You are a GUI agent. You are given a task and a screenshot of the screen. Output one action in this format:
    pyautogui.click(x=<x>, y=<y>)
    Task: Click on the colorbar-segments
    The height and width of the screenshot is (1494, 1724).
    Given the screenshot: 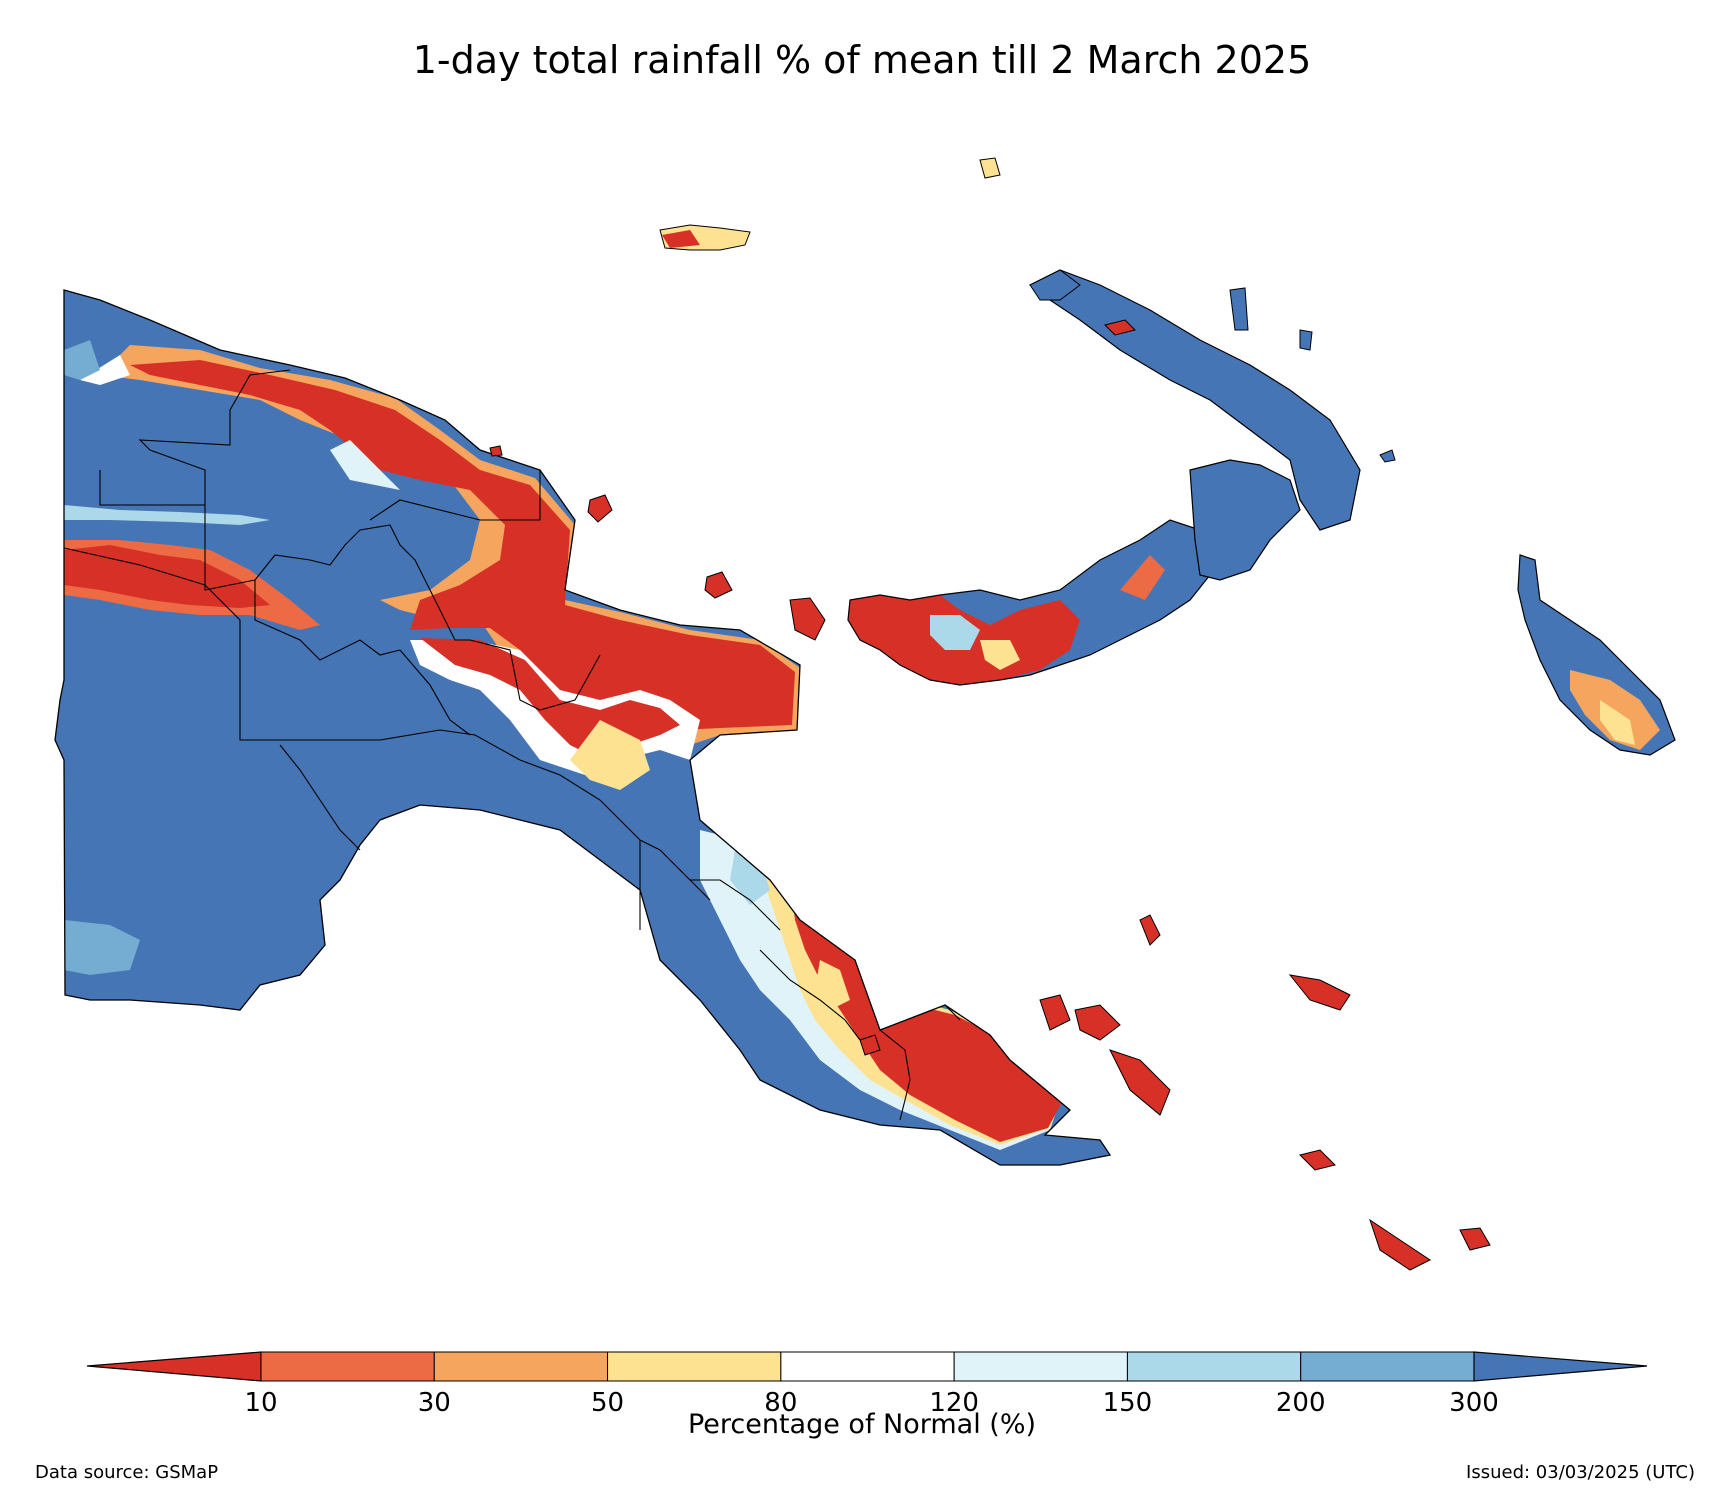 What is the action you would take?
    pyautogui.click(x=867, y=1366)
    